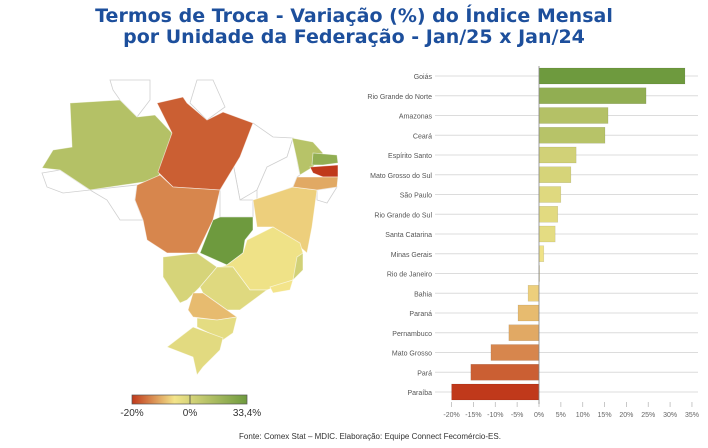 The height and width of the screenshot is (448, 708). I want to click on x-tick-label: 20%, so click(626, 415).